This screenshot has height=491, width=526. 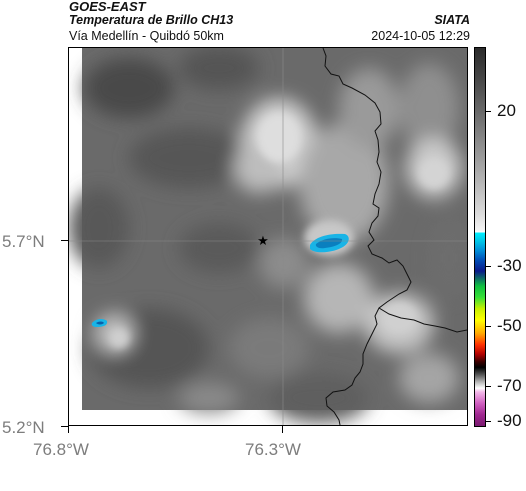 What do you see at coordinates (420, 36) in the screenshot?
I see `datetime-label: 2024-10-05 12:29` at bounding box center [420, 36].